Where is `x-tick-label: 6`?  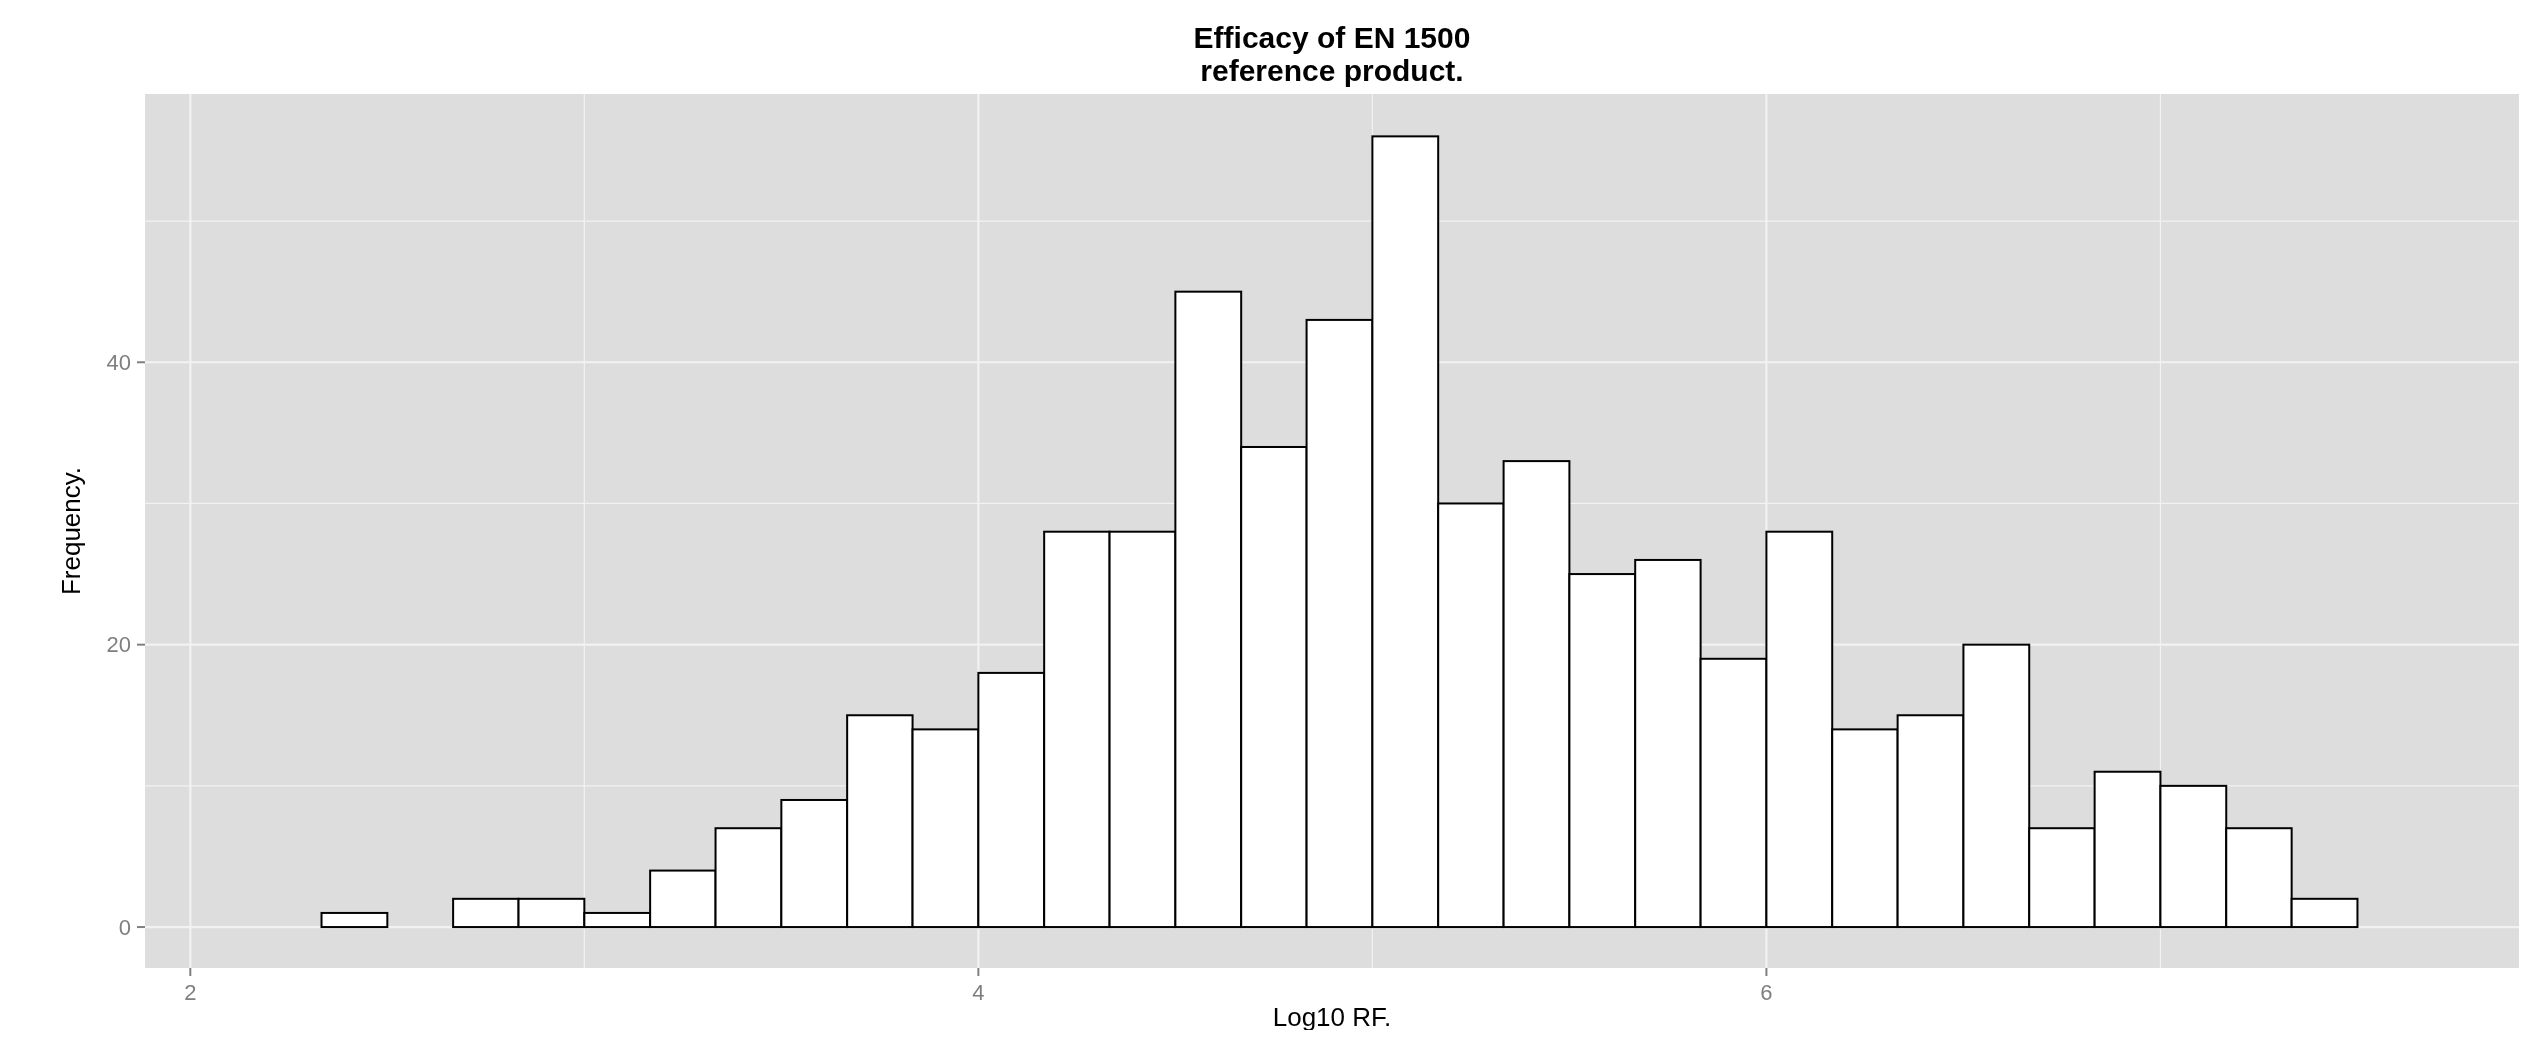 x-tick-label: 6 is located at coordinates (1766, 992).